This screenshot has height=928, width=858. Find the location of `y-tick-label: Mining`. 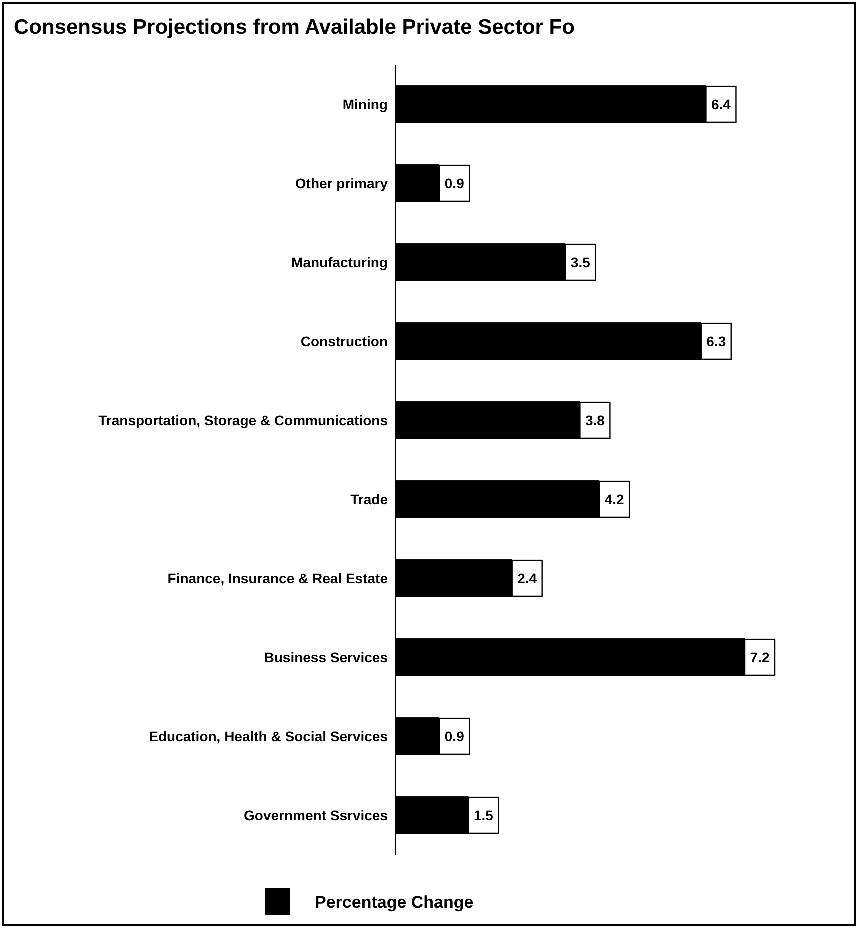

y-tick-label: Mining is located at coordinates (365, 104).